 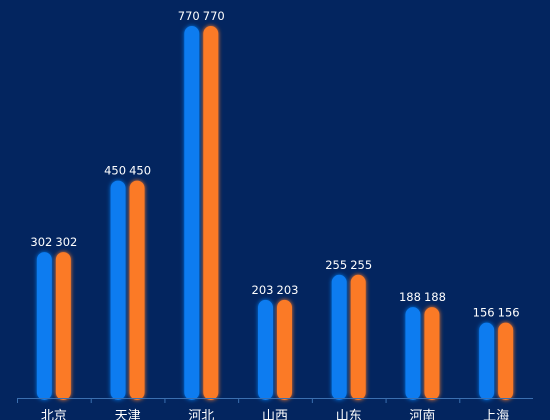 What do you see at coordinates (422, 414) in the screenshot?
I see `x-tick-label: 河南` at bounding box center [422, 414].